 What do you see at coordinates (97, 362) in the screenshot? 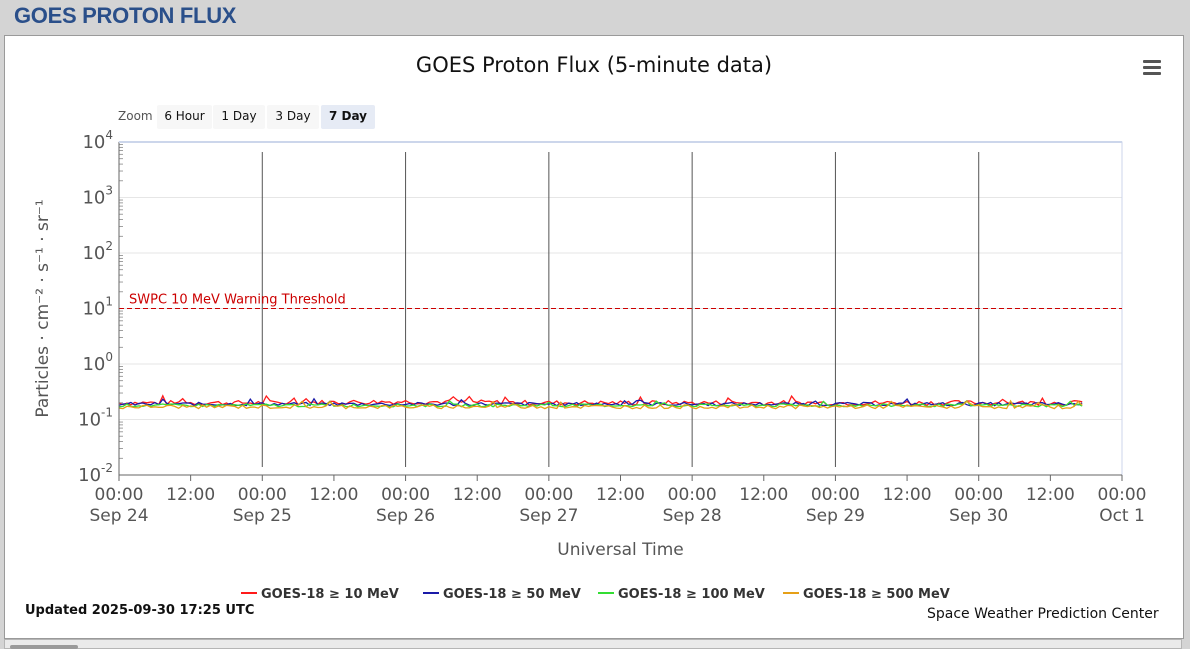
I see `y-tick-label: 10⁰` at bounding box center [97, 362].